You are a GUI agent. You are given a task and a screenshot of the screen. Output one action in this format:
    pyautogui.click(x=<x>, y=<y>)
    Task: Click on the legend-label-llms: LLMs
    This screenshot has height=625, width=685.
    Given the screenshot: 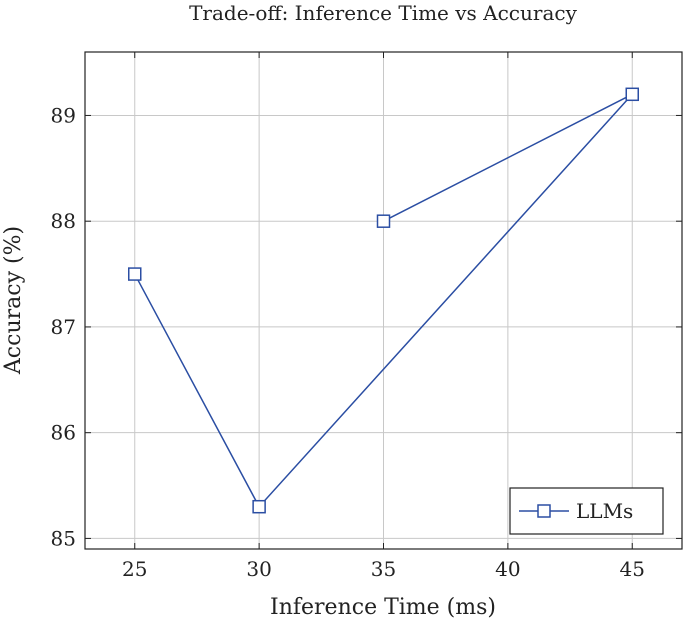 What is the action you would take?
    pyautogui.click(x=604, y=511)
    